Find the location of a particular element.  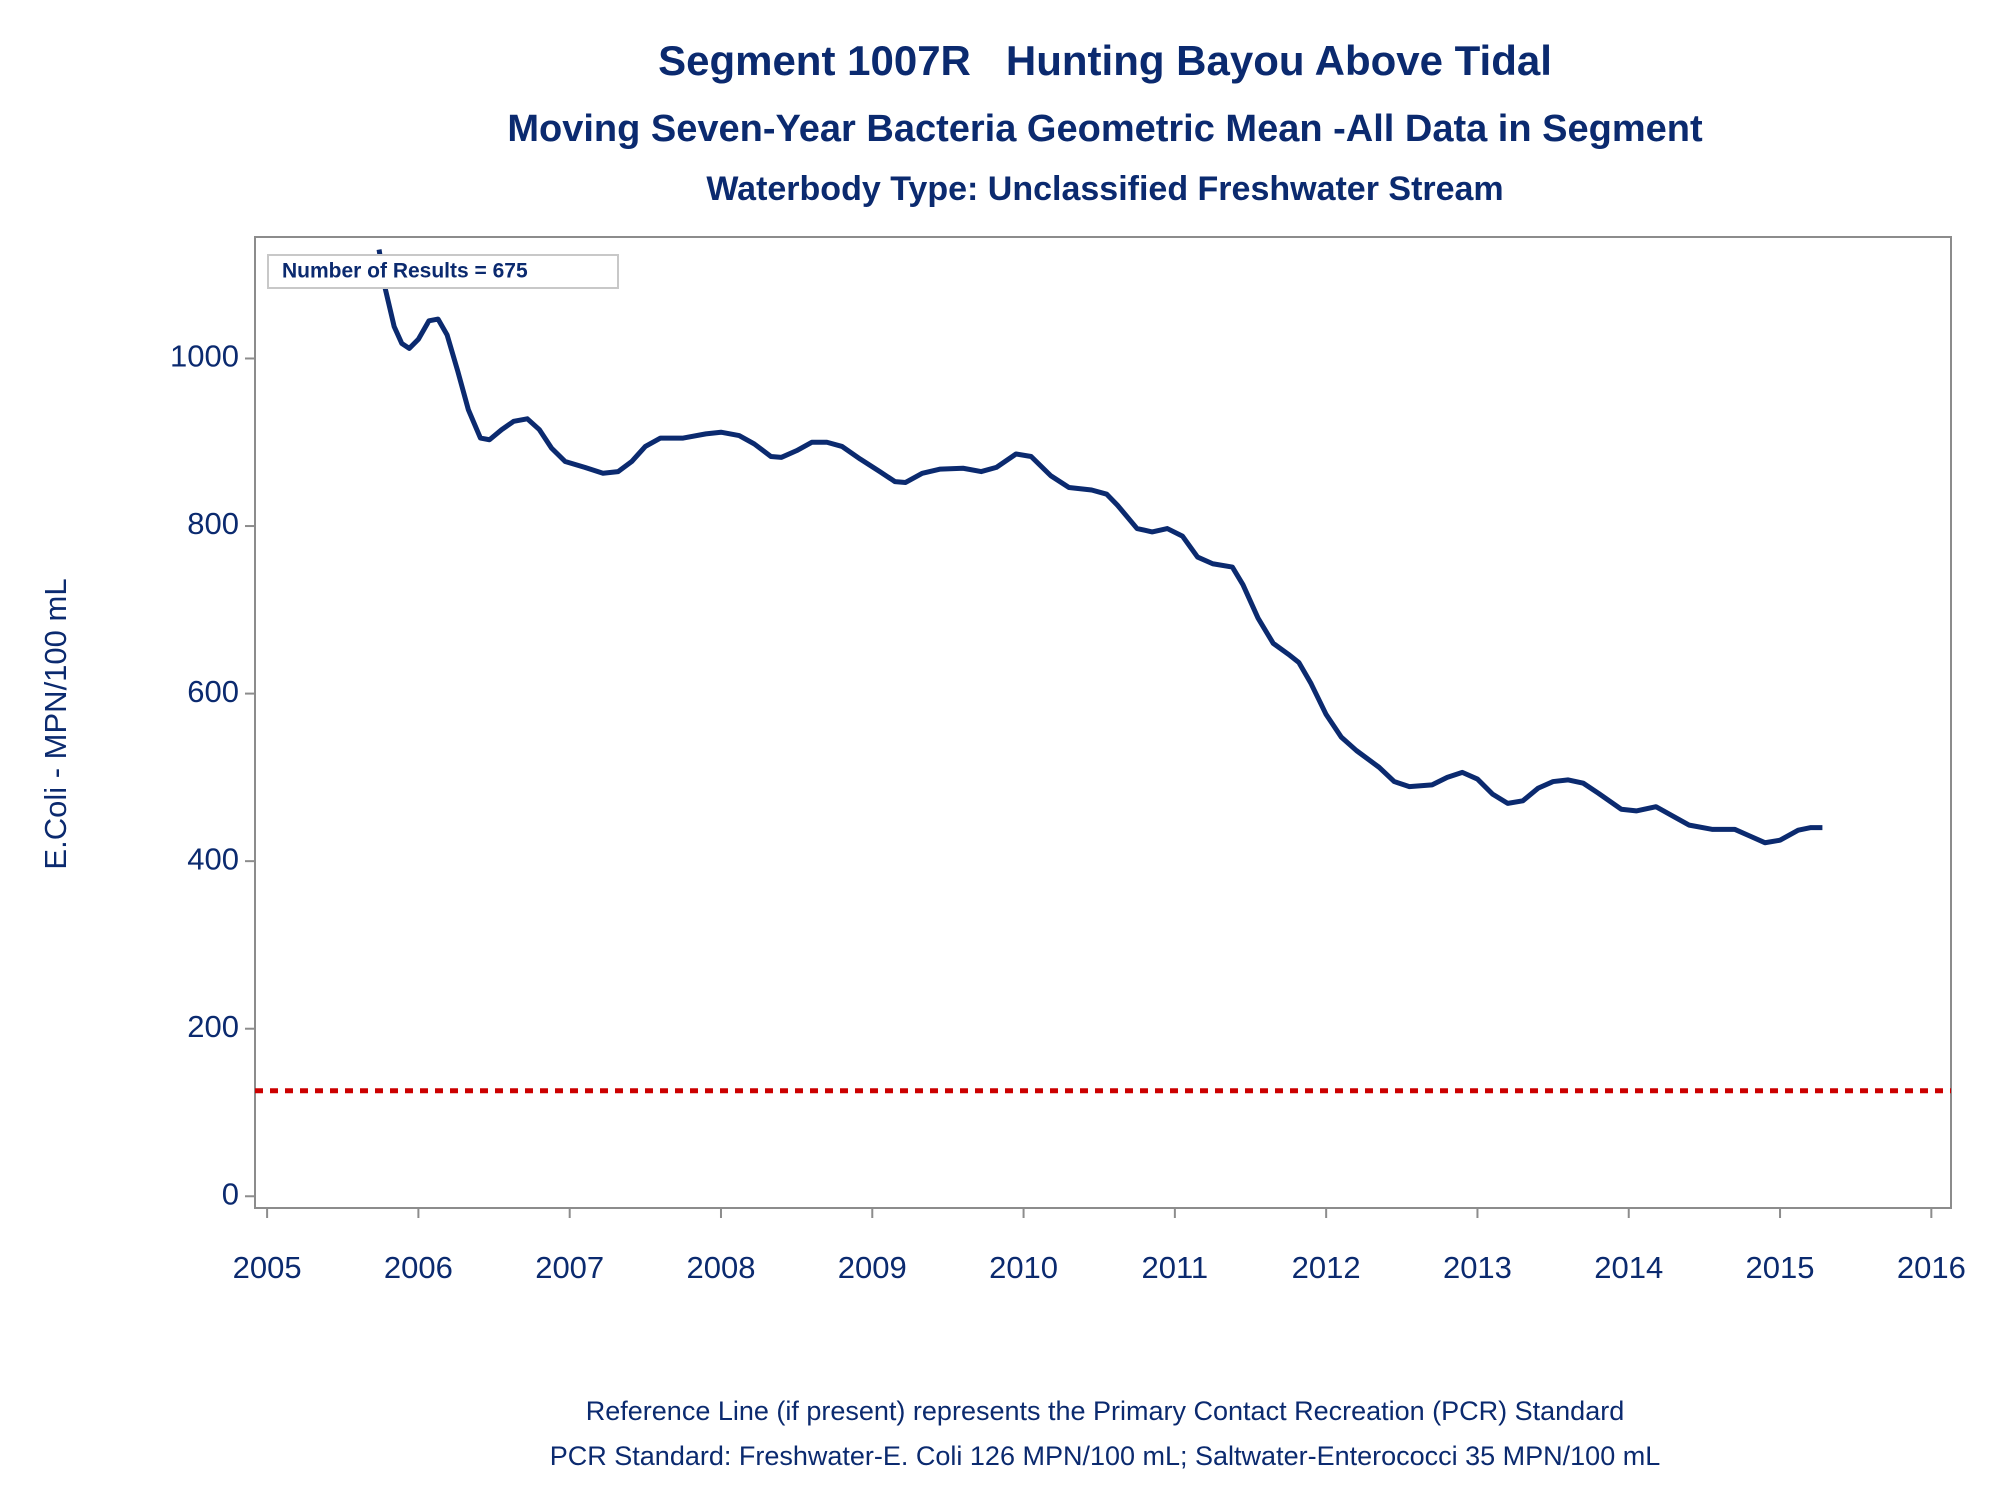

annotation-box is located at coordinates (443, 271).